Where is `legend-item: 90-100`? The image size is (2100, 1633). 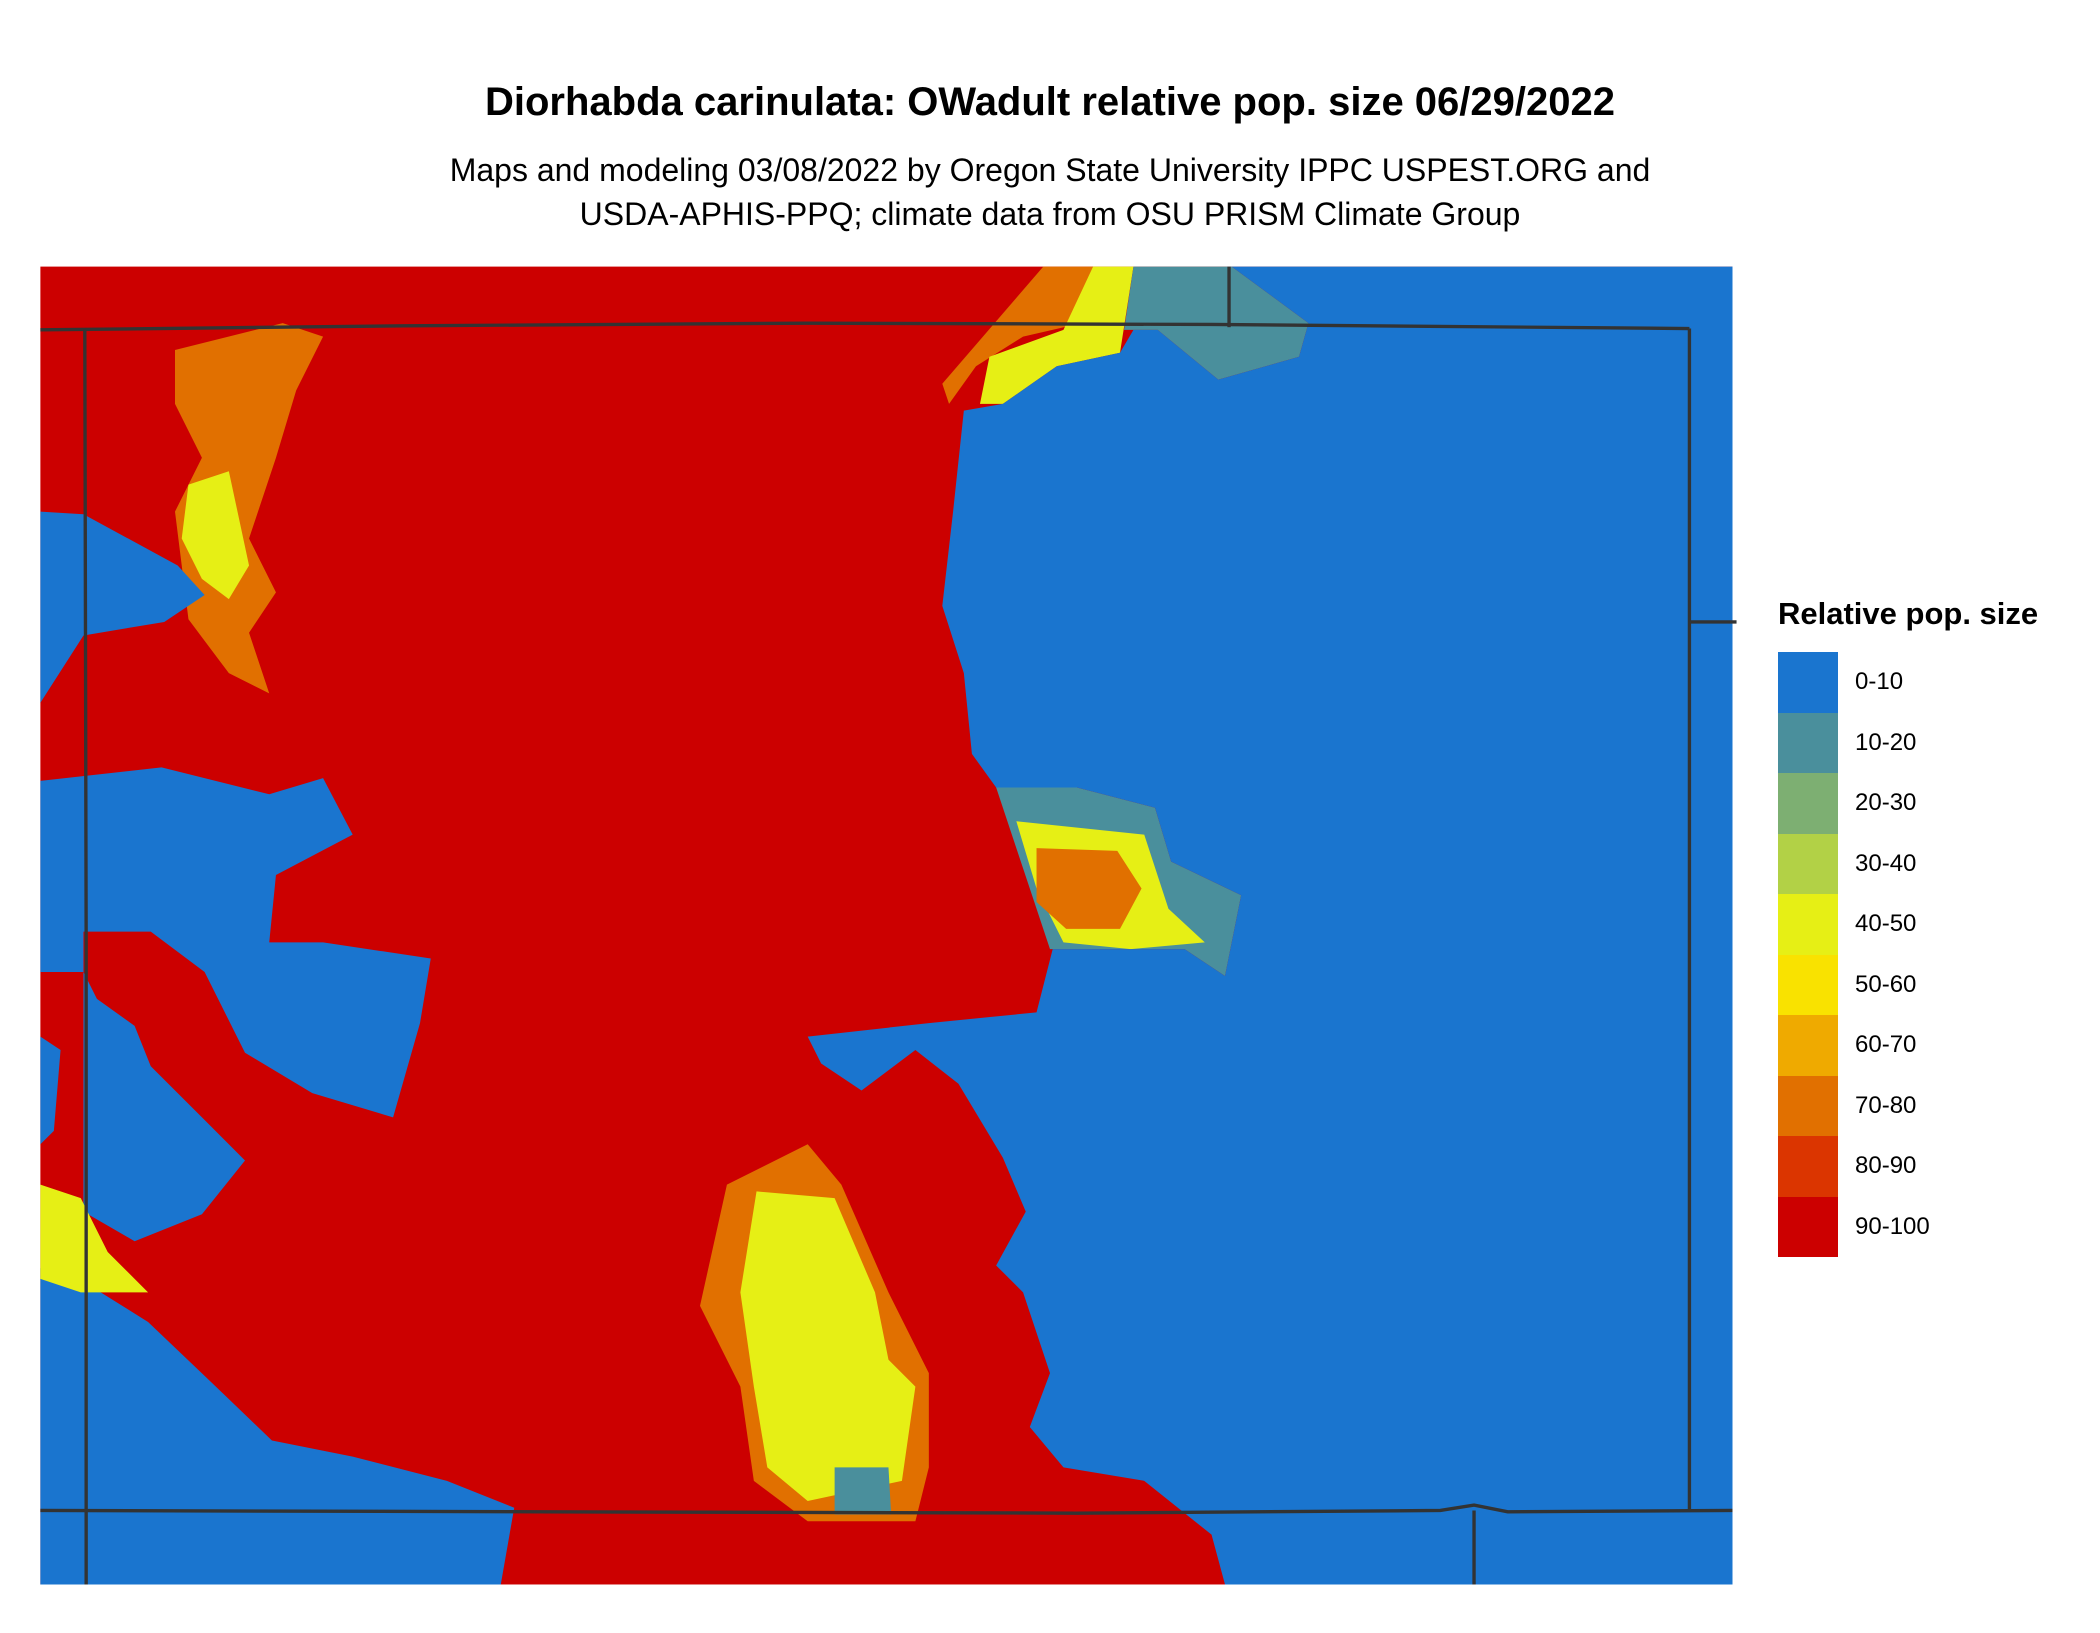 legend-item: 90-100 is located at coordinates (1908, 1226).